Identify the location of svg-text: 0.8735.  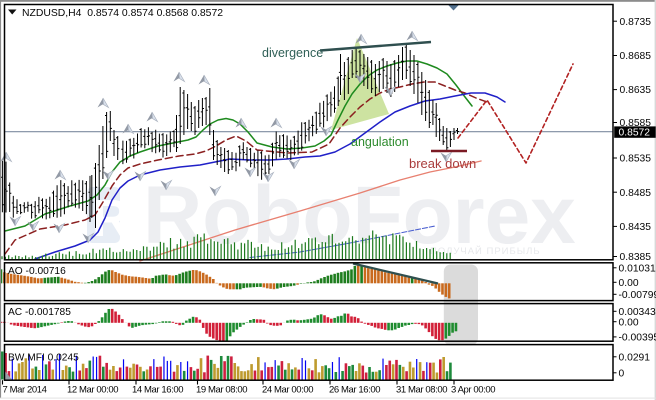
(636, 22).